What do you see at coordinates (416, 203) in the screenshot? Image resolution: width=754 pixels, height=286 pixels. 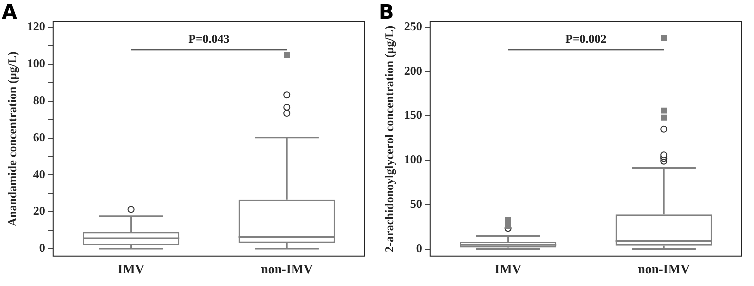 I see `y-tick-label: 50` at bounding box center [416, 203].